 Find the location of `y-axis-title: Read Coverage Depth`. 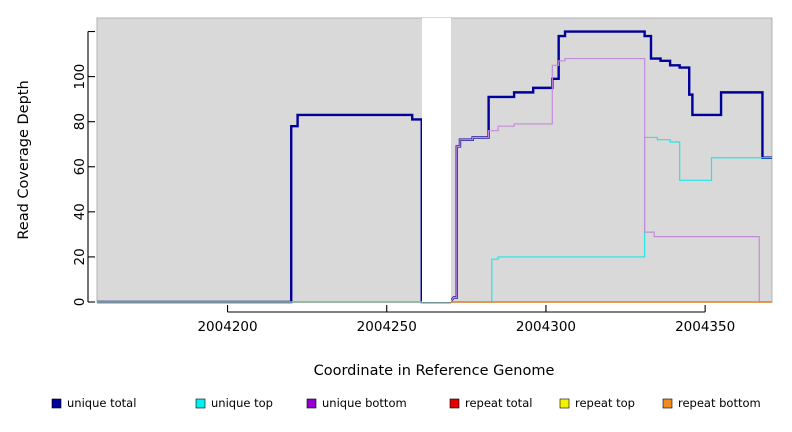

y-axis-title: Read Coverage Depth is located at coordinates (24, 159).